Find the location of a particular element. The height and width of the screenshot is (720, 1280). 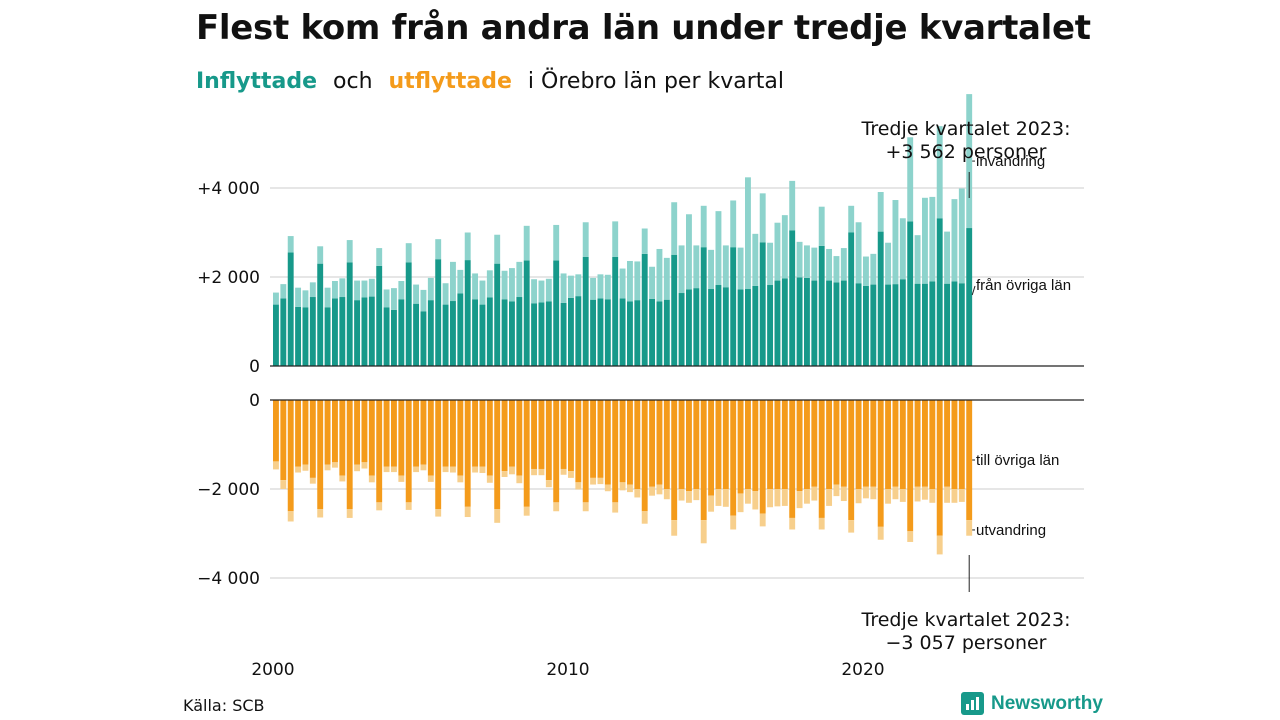

x-tick-label: 2000 is located at coordinates (272, 670).